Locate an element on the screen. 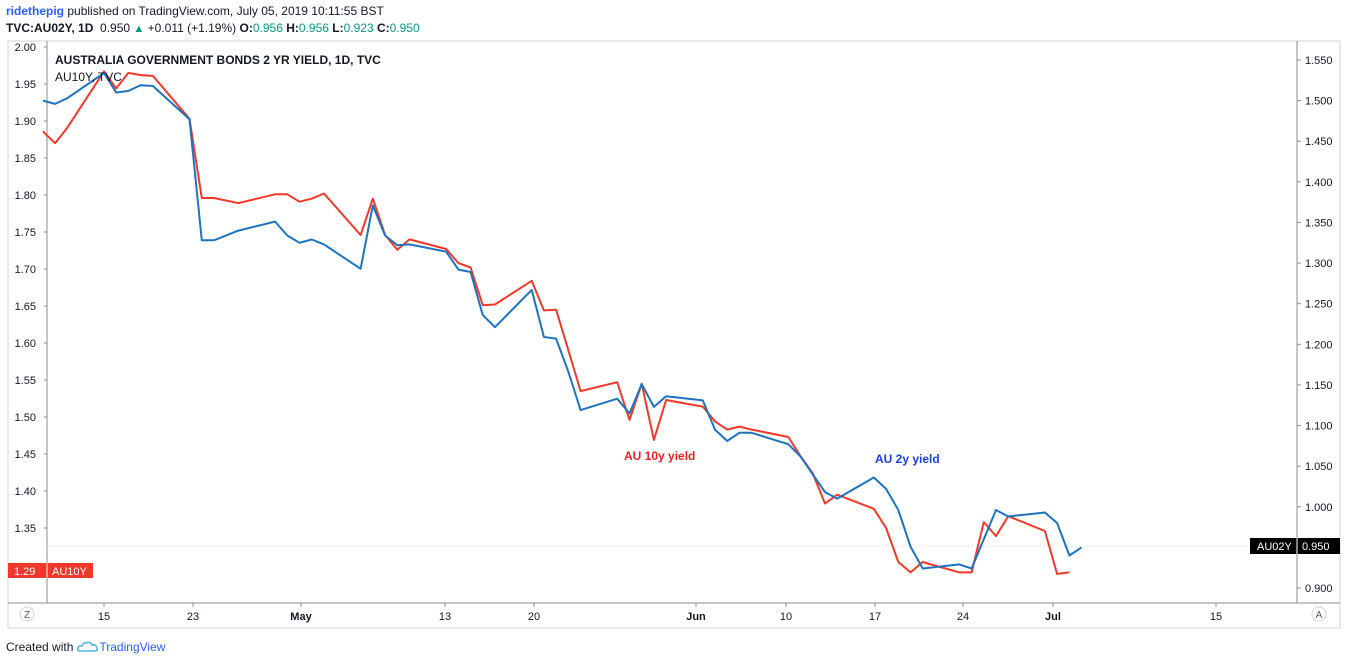 This screenshot has width=1348, height=665. right-tick-label: 1.450 is located at coordinates (1319, 142).